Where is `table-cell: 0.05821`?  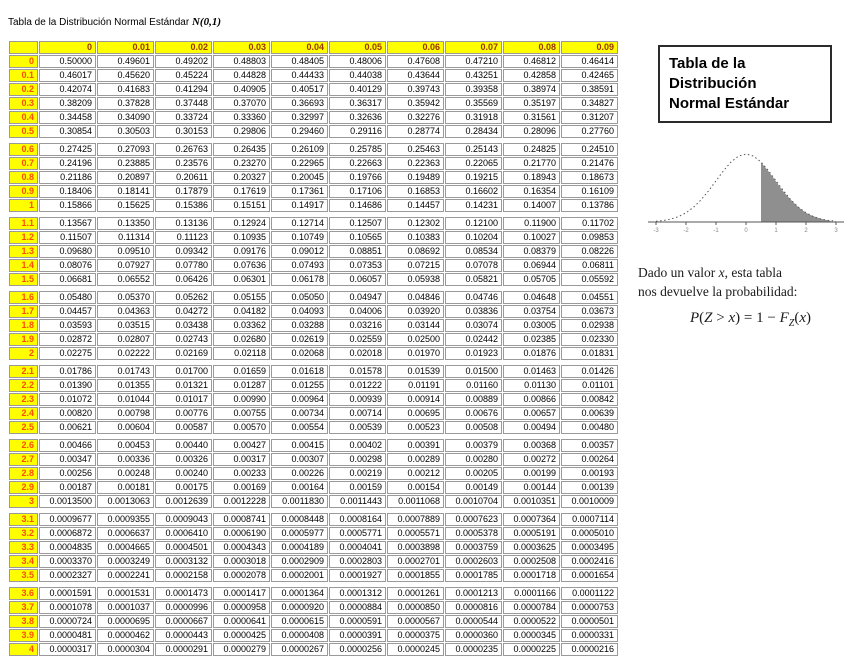 table-cell: 0.05821 is located at coordinates (473, 279).